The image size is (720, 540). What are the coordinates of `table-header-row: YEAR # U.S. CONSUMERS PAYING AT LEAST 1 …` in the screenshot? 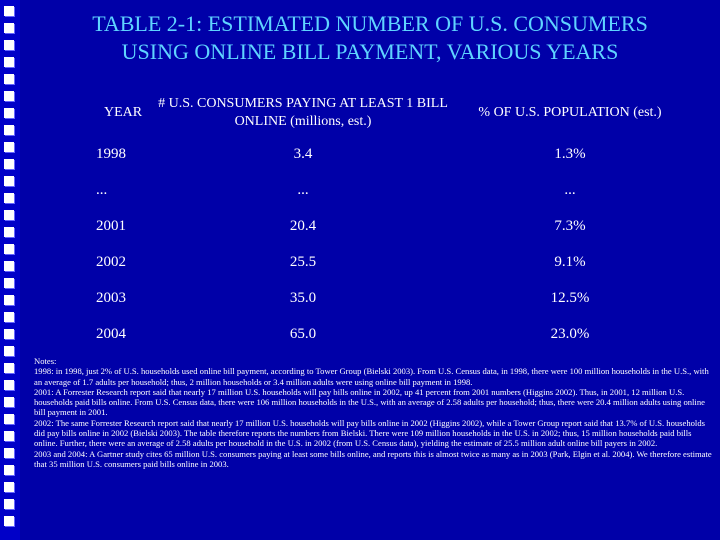 It's located at (394, 113).